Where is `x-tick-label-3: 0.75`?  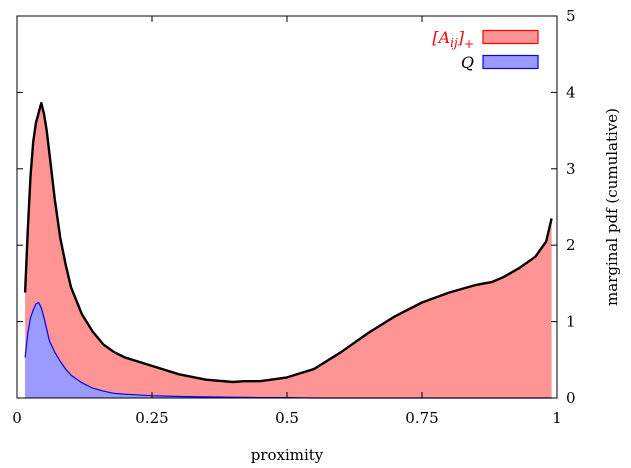 x-tick-label-3: 0.75 is located at coordinates (421, 418).